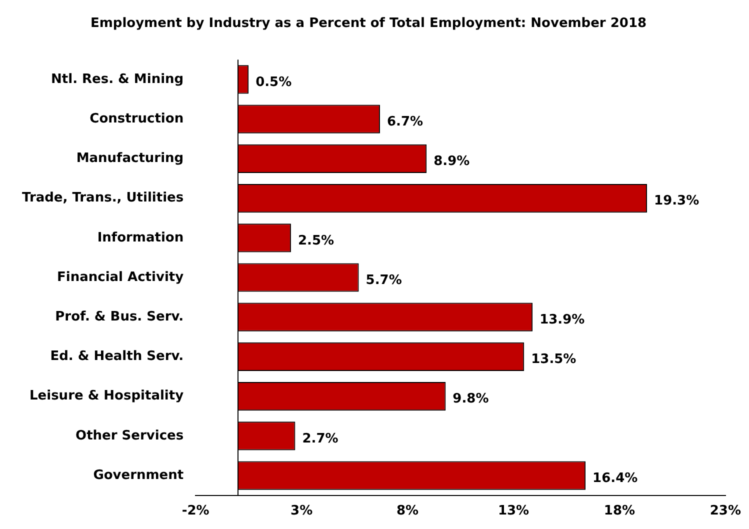 This screenshot has width=749, height=529. What do you see at coordinates (117, 356) in the screenshot?
I see `y-tick-label: Ed. & Health Serv.` at bounding box center [117, 356].